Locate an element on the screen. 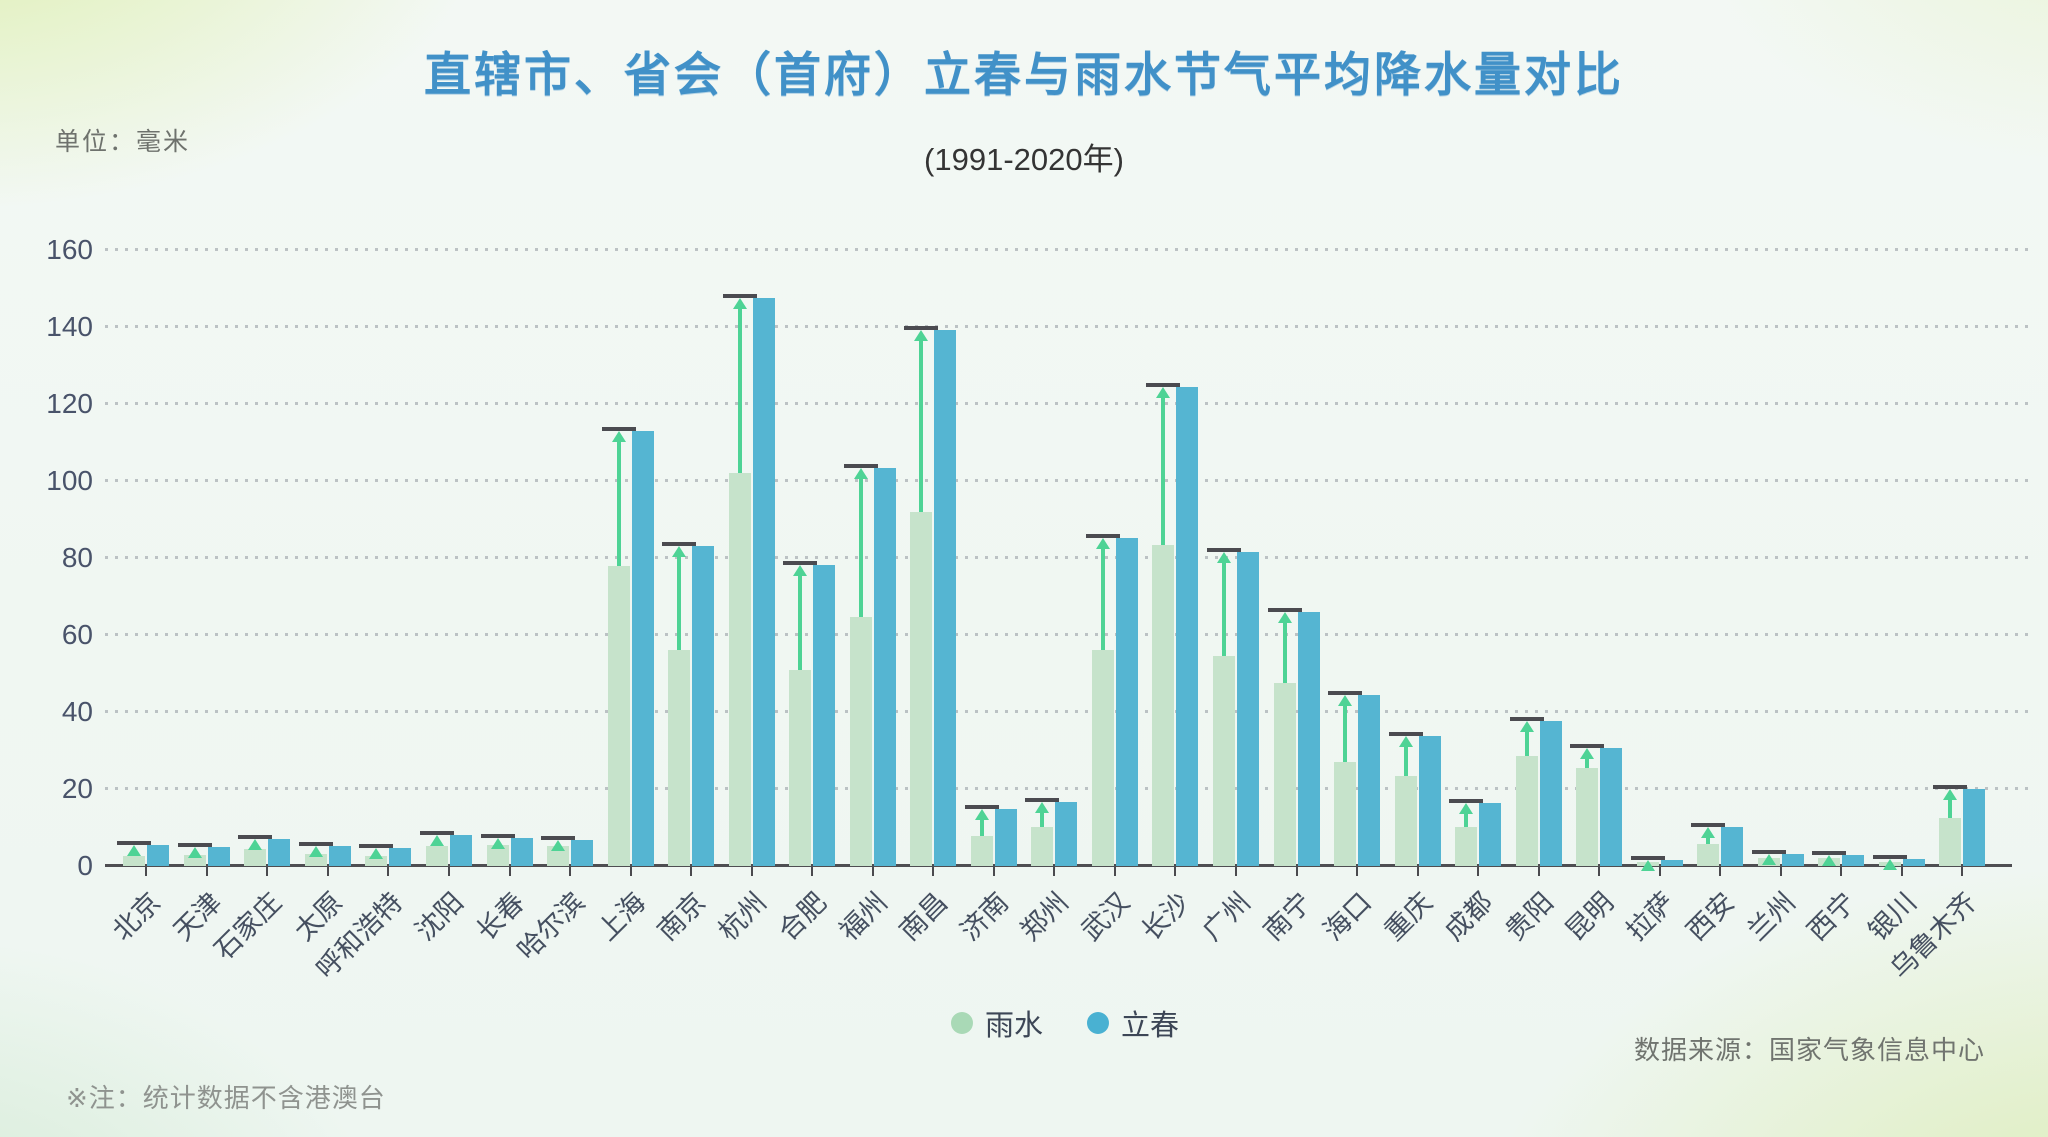  bar-group: 昆明 is located at coordinates (1595, 598).